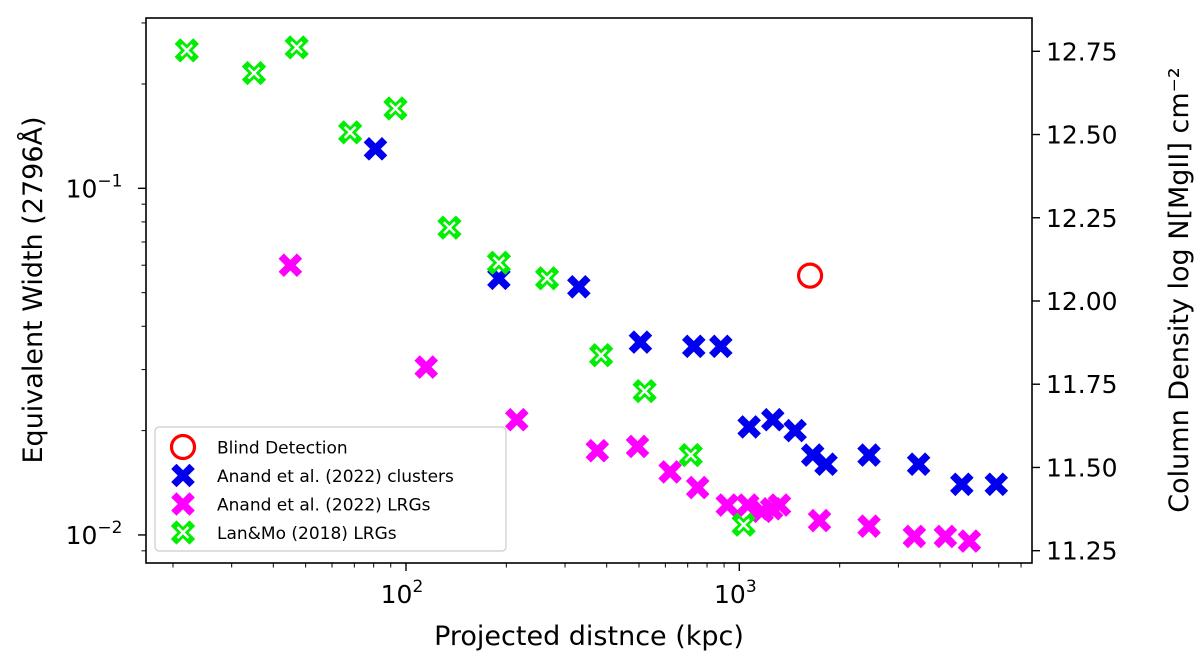 The height and width of the screenshot is (662, 1200). I want to click on right-y-axis-label: Column Density log N[MgII] cm⁻², so click(1179, 289).